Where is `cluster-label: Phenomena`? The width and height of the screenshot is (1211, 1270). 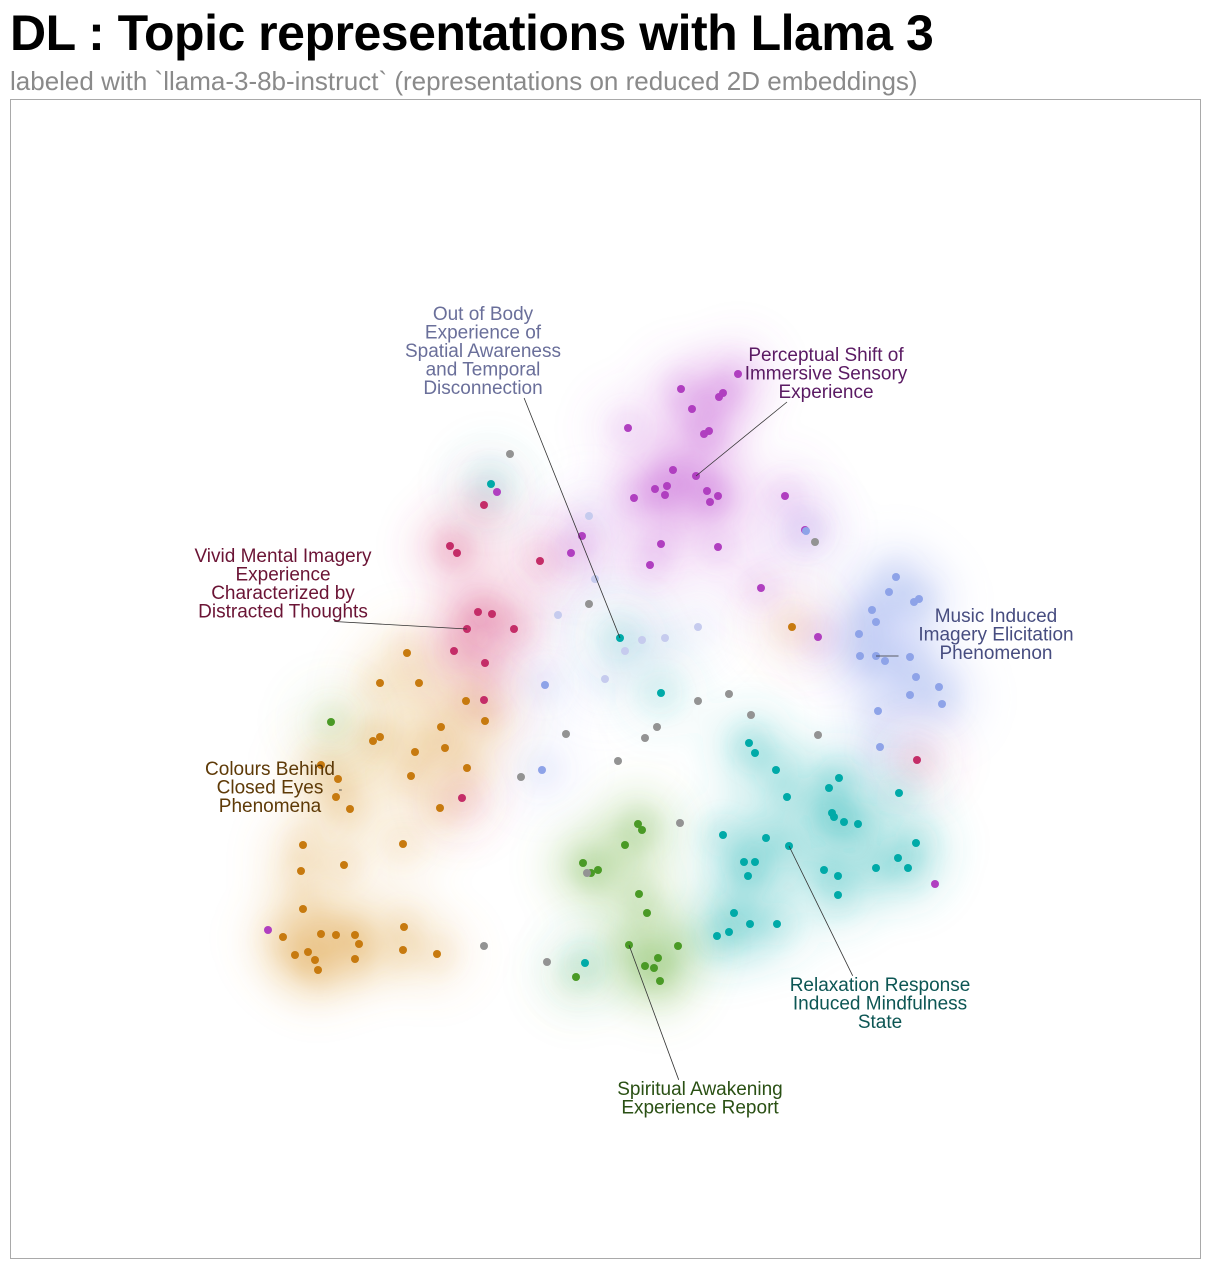
cluster-label: Phenomena is located at coordinates (270, 806).